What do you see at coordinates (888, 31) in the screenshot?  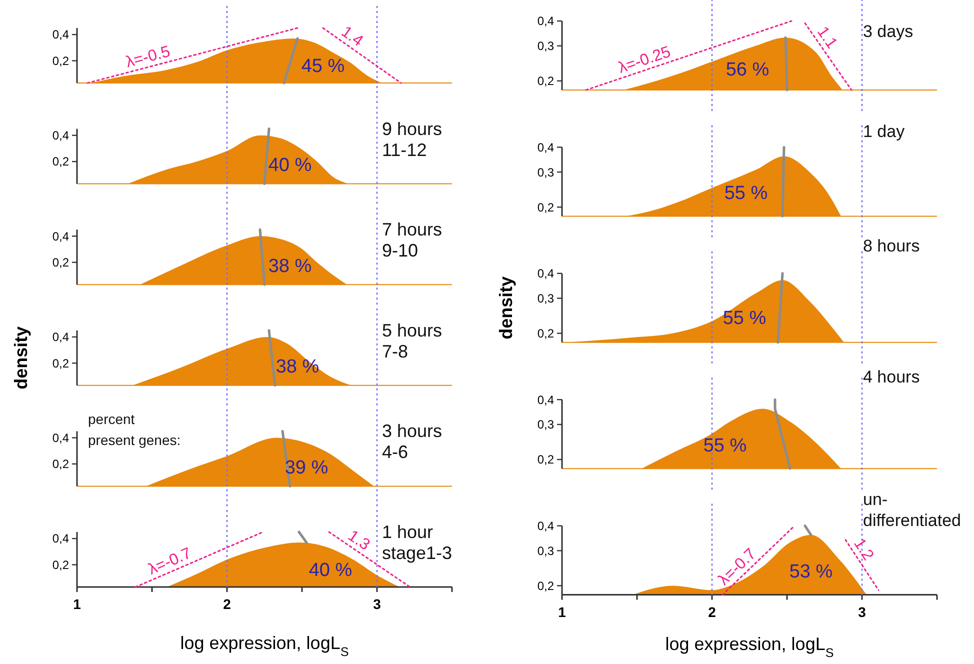 I see `annotation: 3 days` at bounding box center [888, 31].